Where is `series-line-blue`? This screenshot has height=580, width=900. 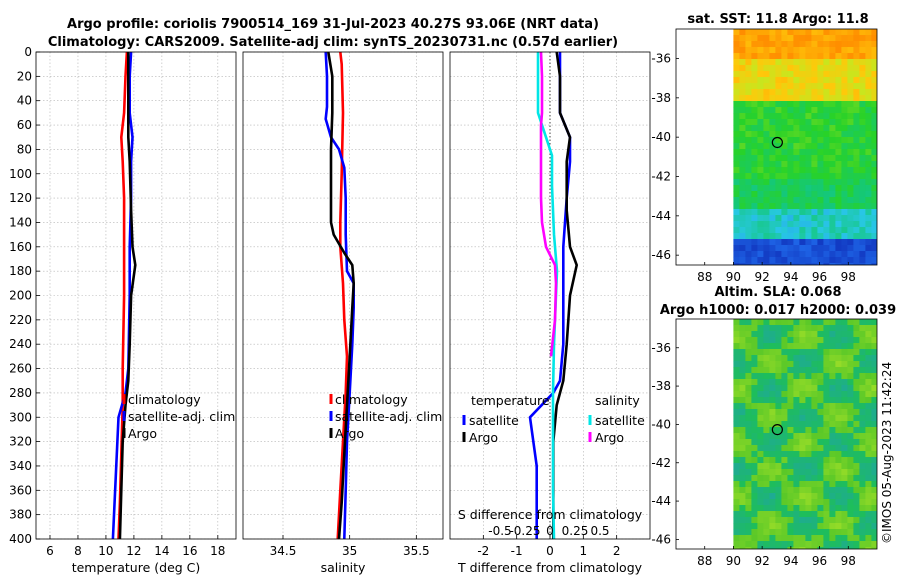
series-line-blue is located at coordinates (122, 295).